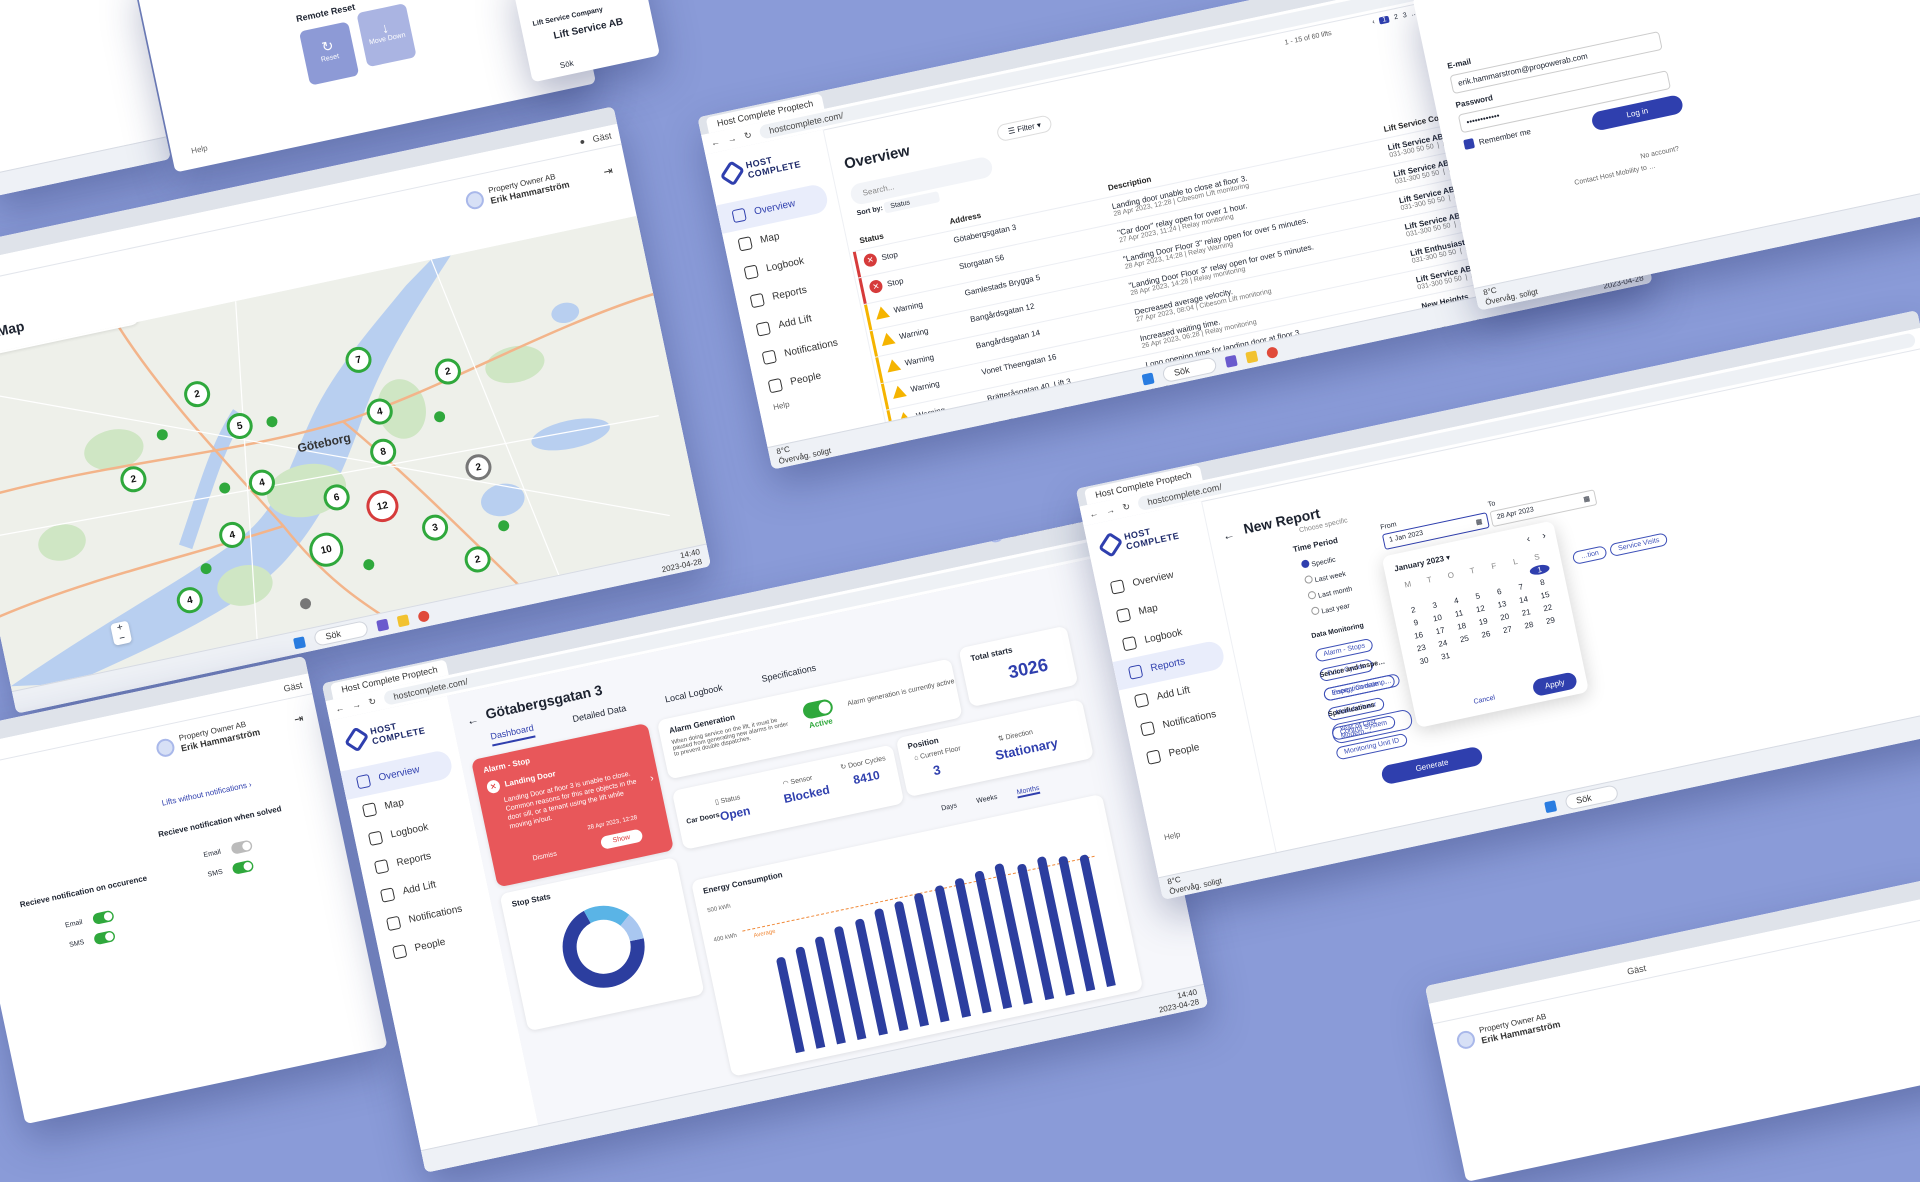  What do you see at coordinates (1374, 22) in the screenshot?
I see `page-prev-icon: ‹` at bounding box center [1374, 22].